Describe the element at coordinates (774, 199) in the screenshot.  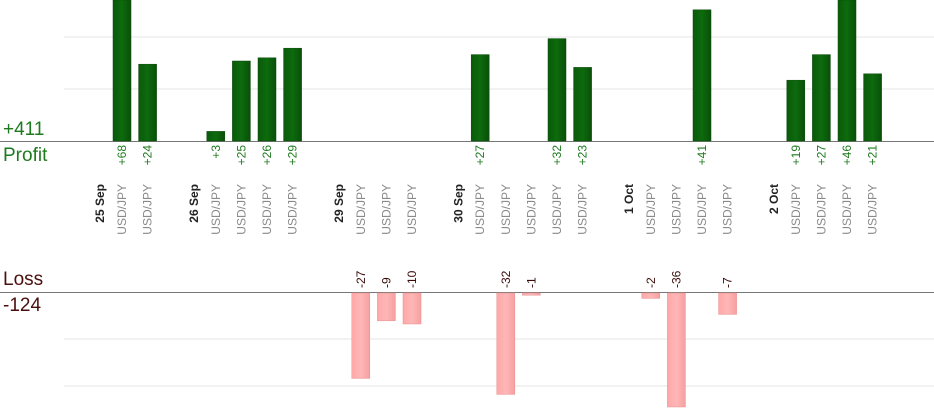
I see `date-label: 2 Oct` at that location.